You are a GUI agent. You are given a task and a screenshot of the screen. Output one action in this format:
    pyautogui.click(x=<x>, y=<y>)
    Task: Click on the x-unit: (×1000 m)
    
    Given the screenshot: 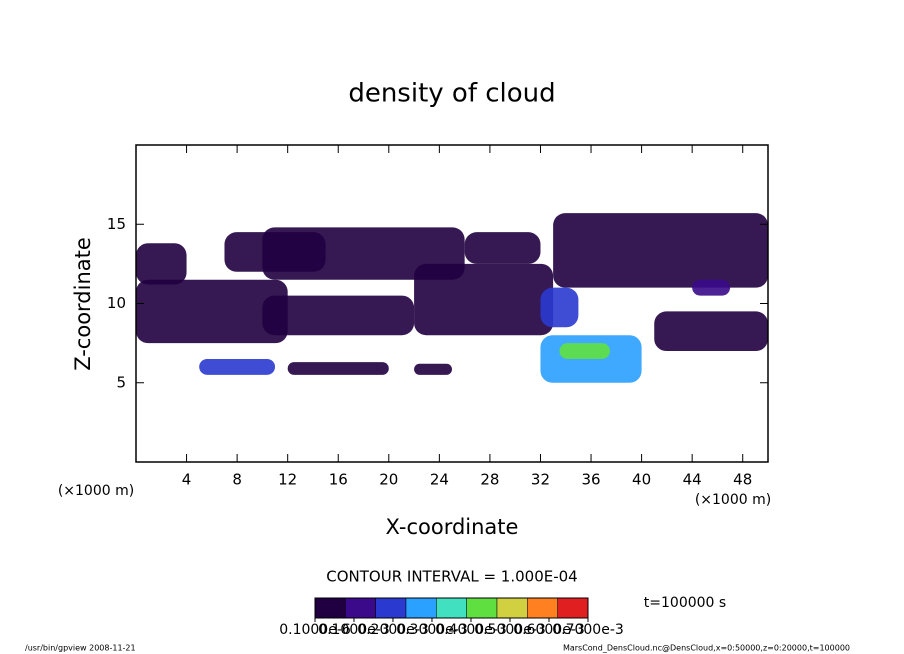 What is the action you would take?
    pyautogui.click(x=733, y=500)
    